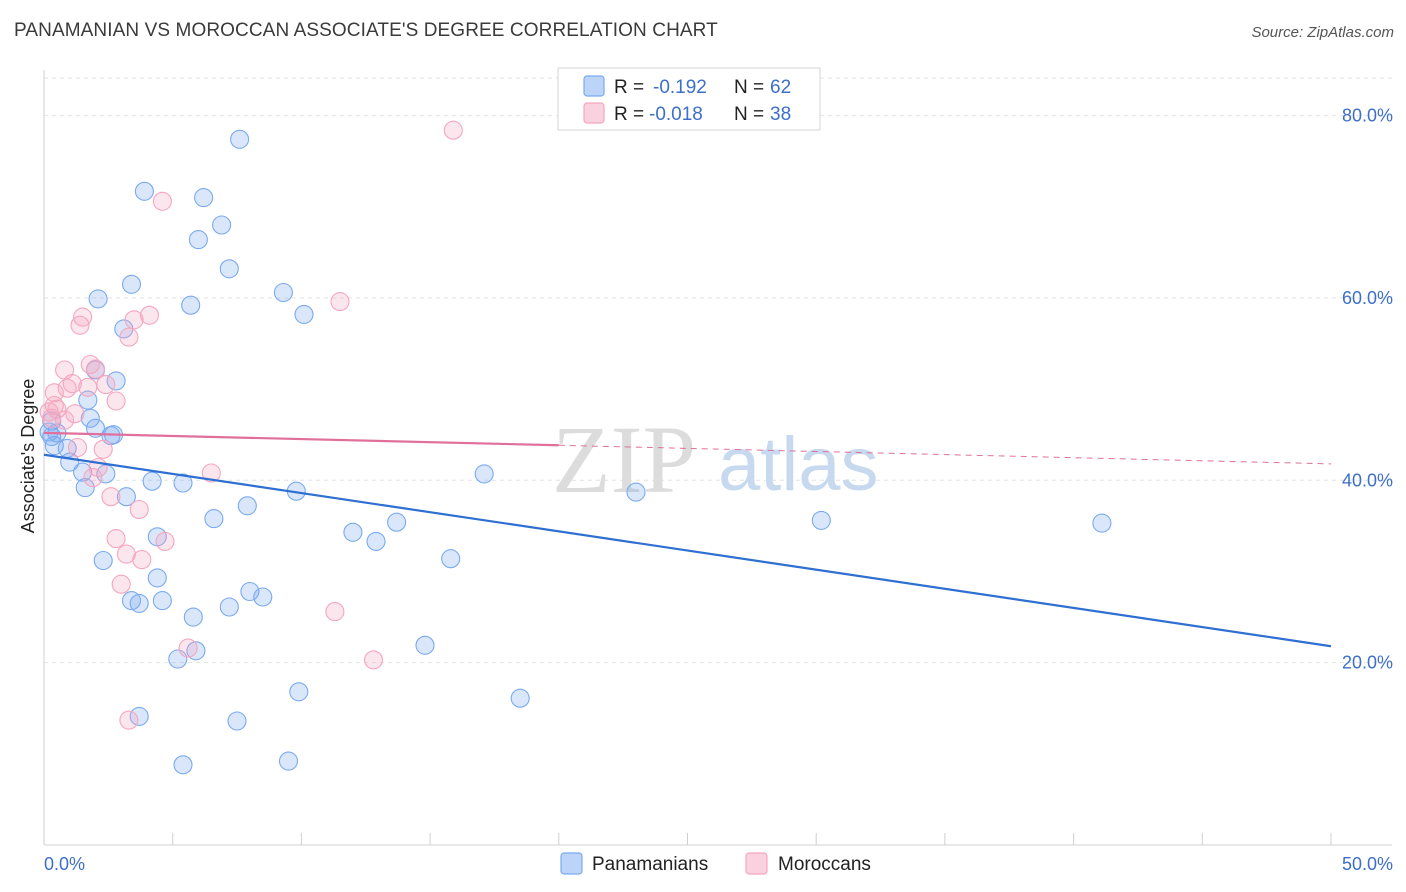  Describe the element at coordinates (676, 114) in the screenshot. I see `moroccans-r-value: -0.018` at that location.